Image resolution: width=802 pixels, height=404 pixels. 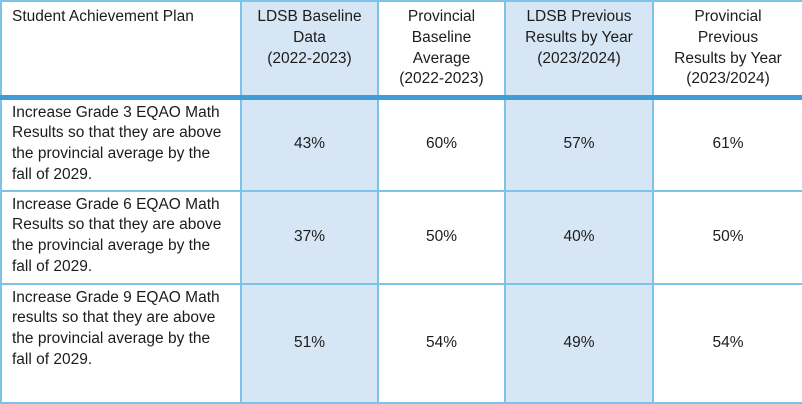 What do you see at coordinates (579, 343) in the screenshot?
I see `value-ldsb-previous-grade-9: 49%` at bounding box center [579, 343].